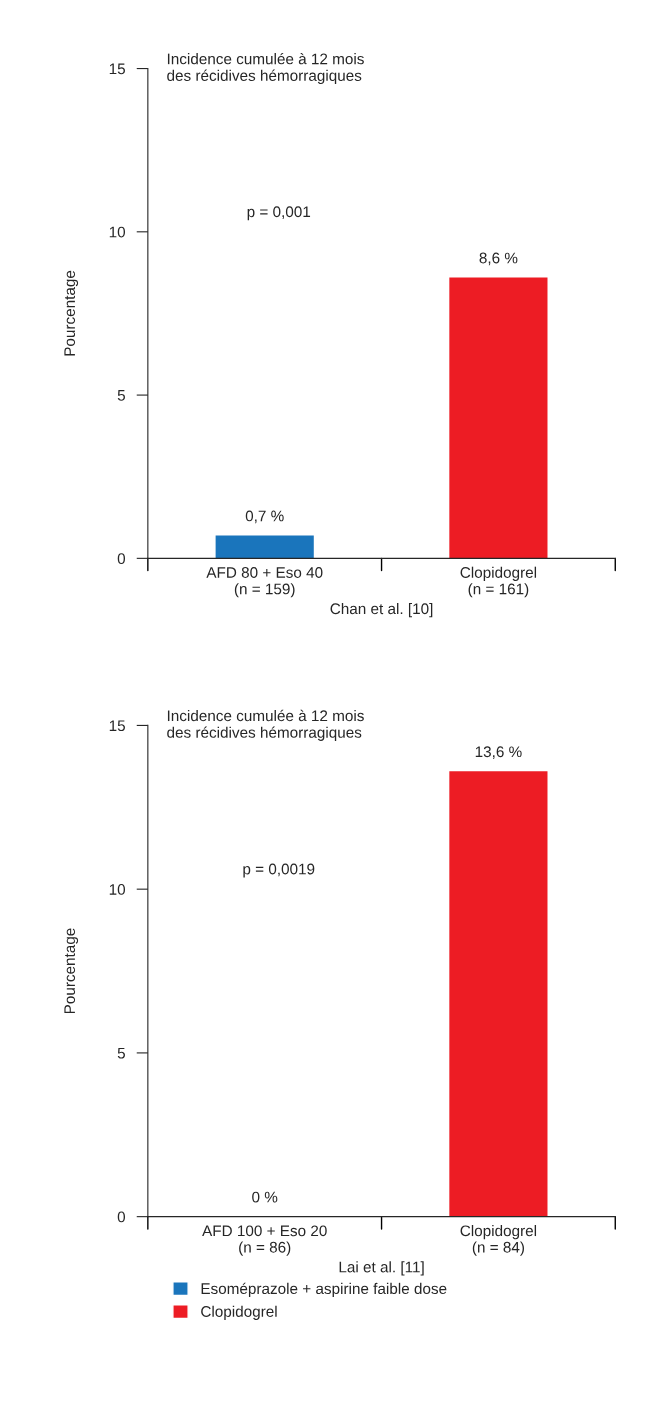 This screenshot has width=663, height=1428. What do you see at coordinates (279, 213) in the screenshot?
I see `annotation: p = 0,001` at bounding box center [279, 213].